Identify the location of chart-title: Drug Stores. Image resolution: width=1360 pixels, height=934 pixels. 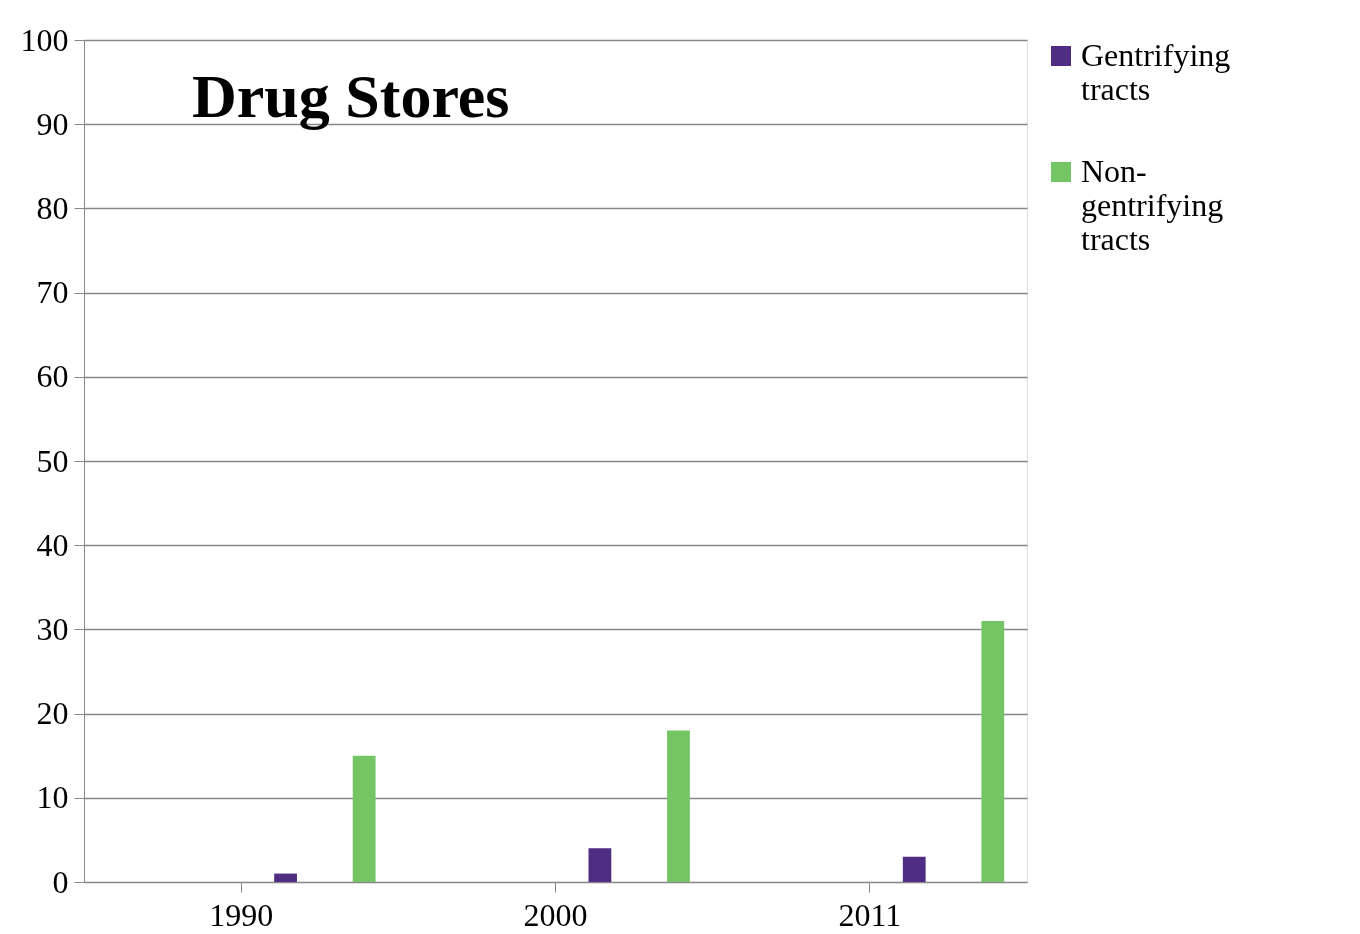
(351, 96).